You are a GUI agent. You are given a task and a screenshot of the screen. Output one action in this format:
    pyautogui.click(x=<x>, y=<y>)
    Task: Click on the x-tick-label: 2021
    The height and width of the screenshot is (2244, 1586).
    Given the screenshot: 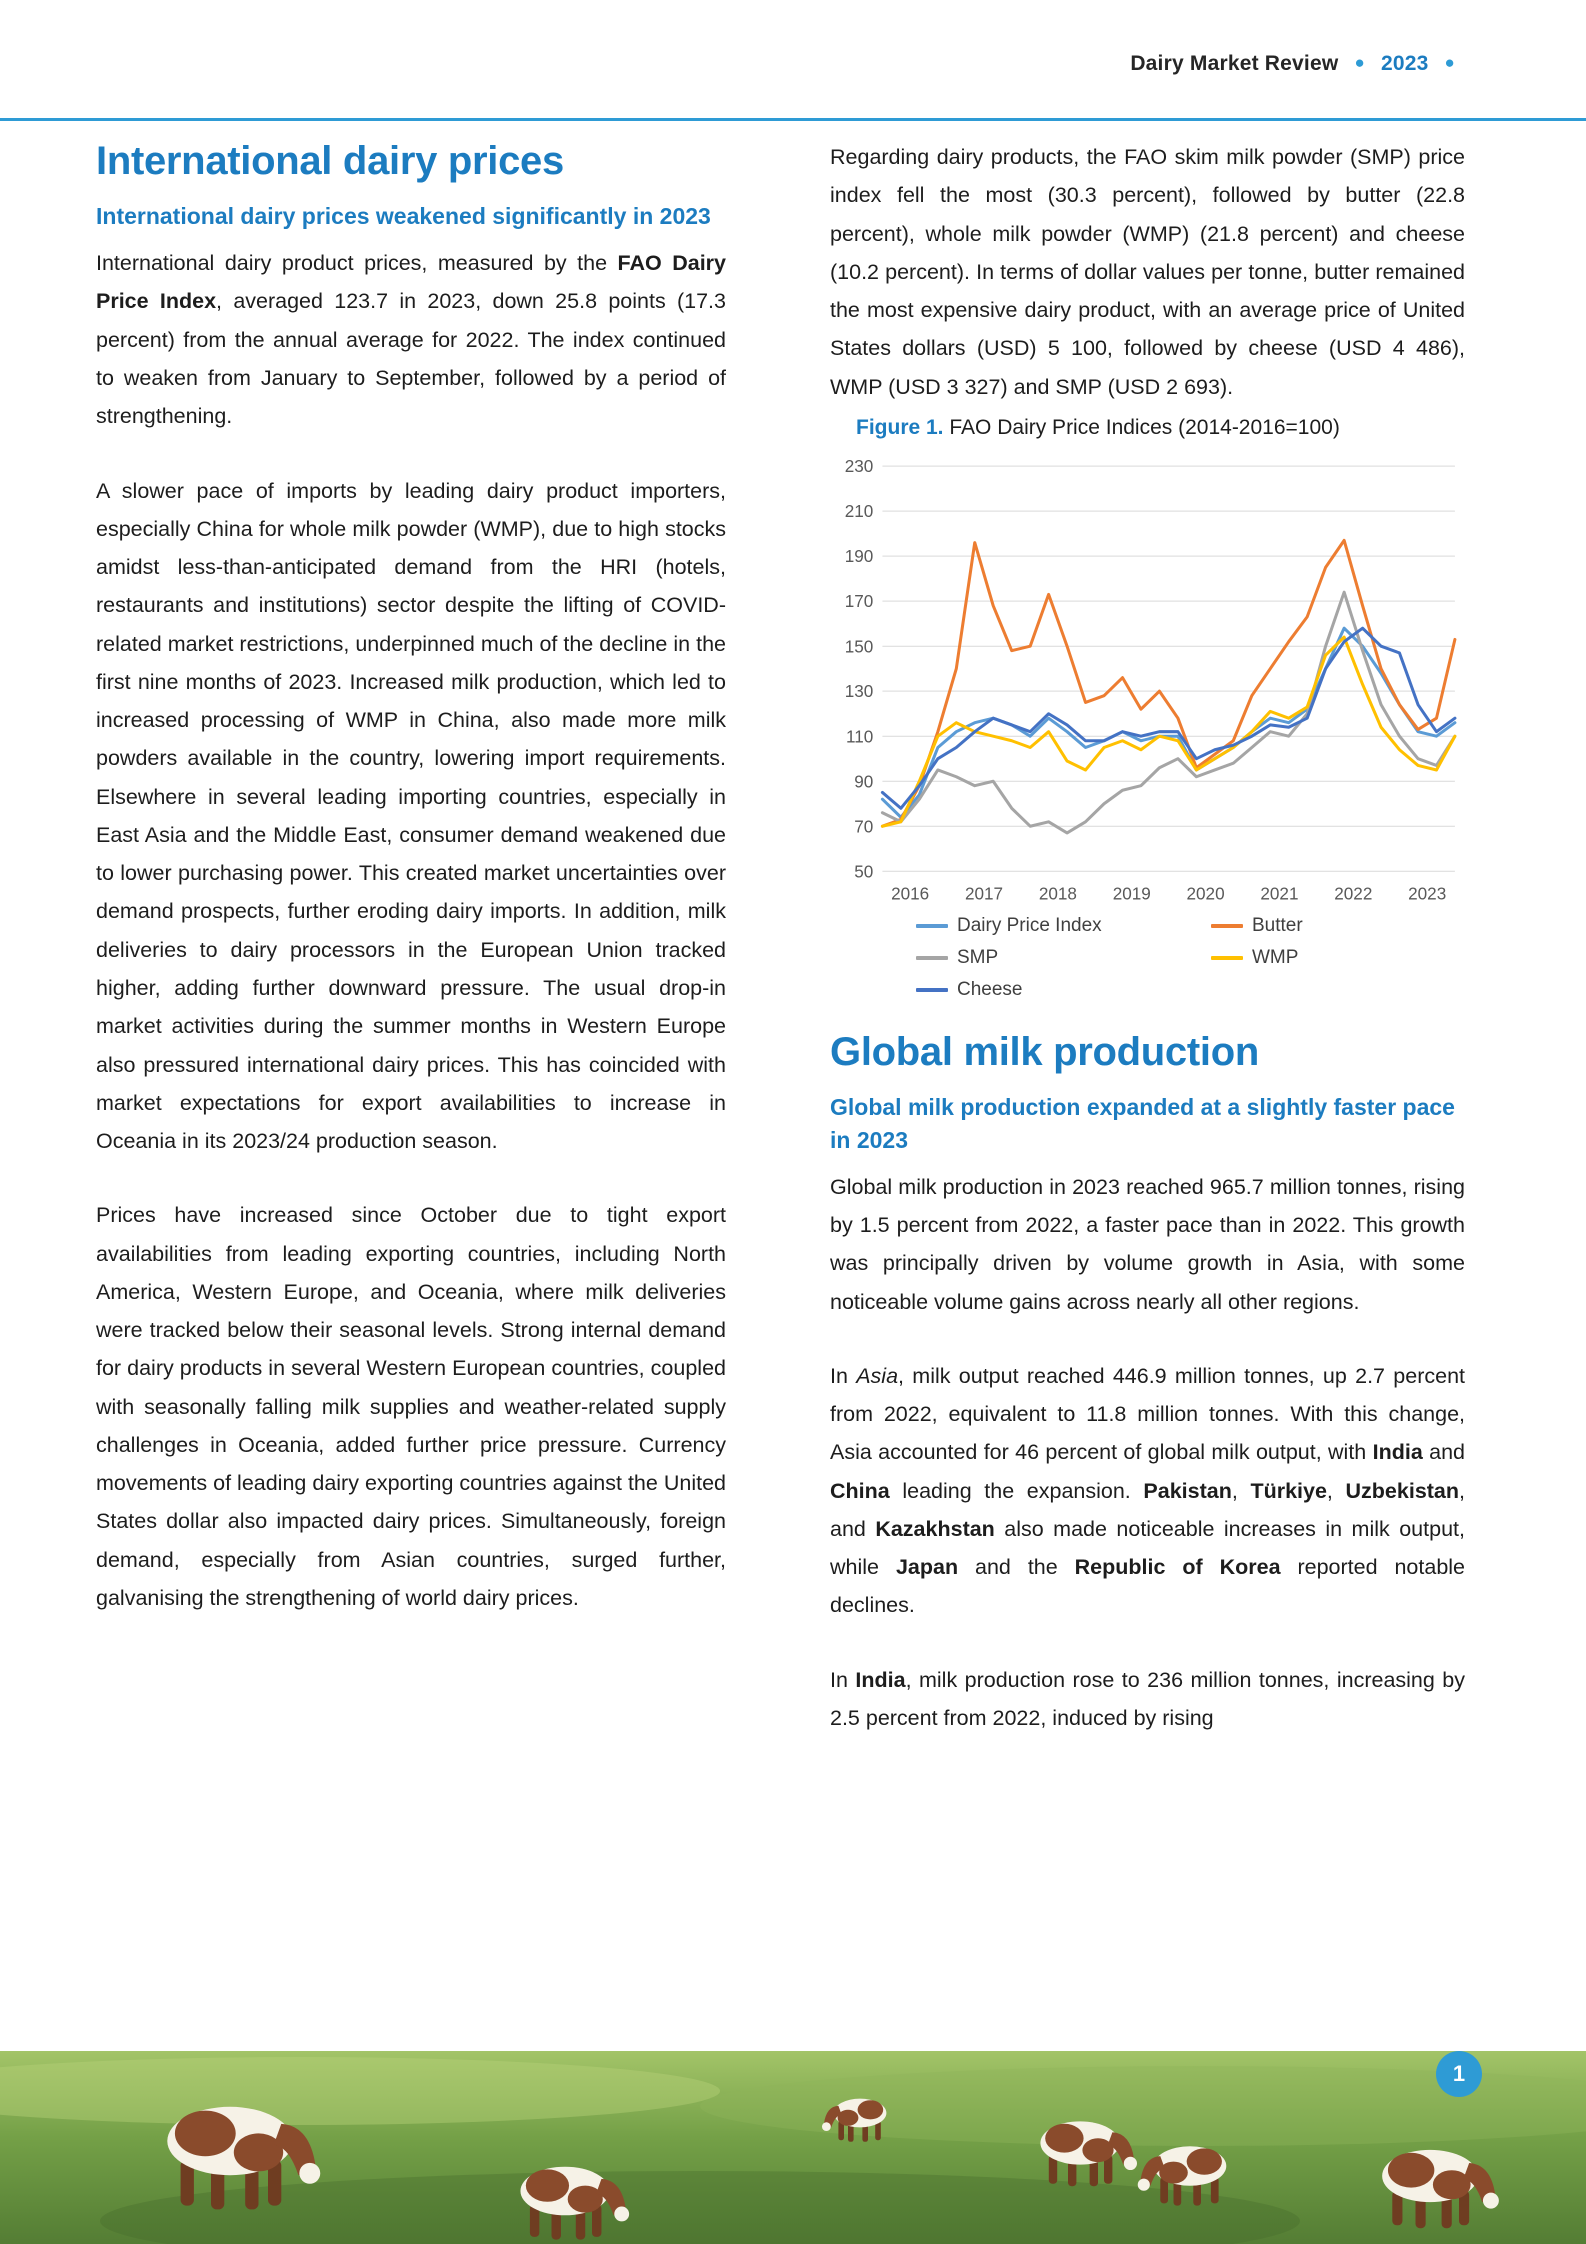 What is the action you would take?
    pyautogui.click(x=1279, y=893)
    